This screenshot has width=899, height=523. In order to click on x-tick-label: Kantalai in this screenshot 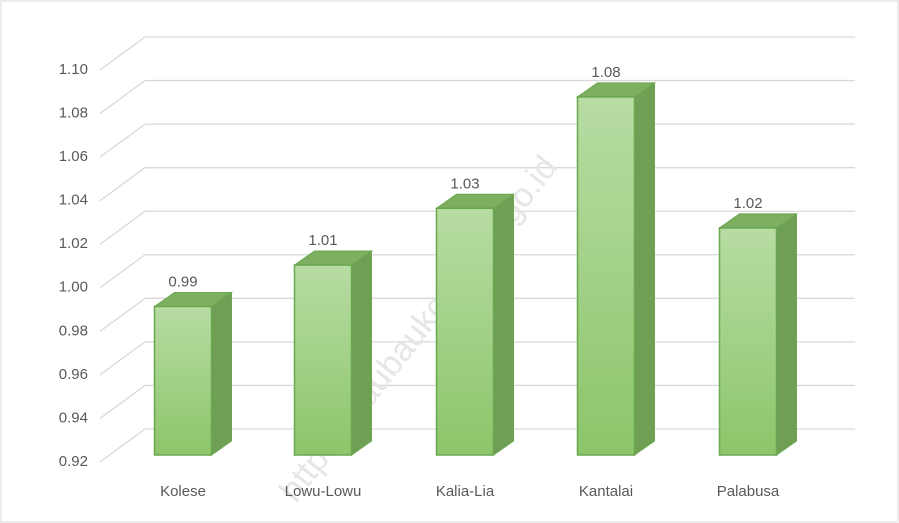, I will do `click(606, 491)`.